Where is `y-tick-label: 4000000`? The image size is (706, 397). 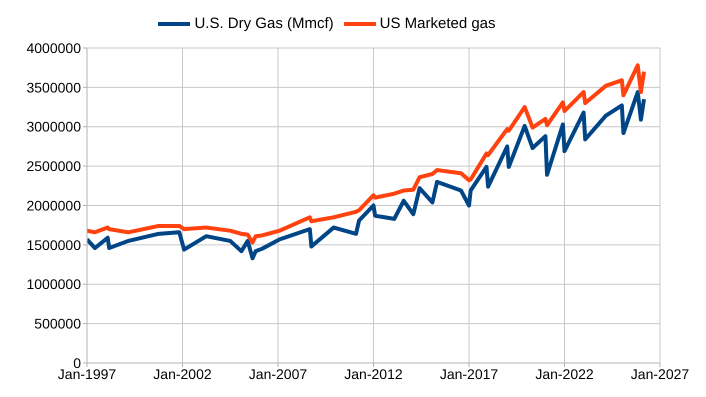
y-tick-label: 4000000 is located at coordinates (54, 48).